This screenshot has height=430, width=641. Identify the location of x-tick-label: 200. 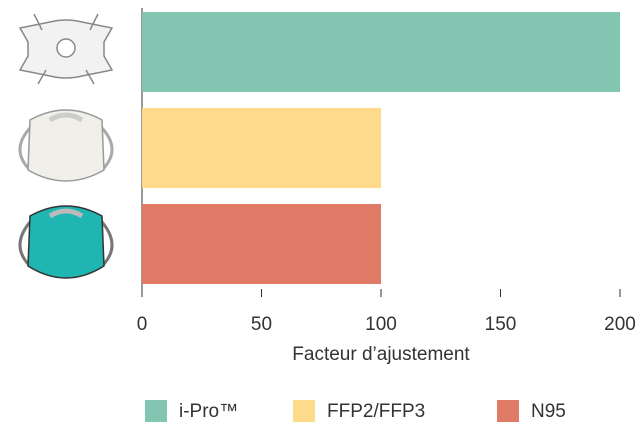
(620, 324).